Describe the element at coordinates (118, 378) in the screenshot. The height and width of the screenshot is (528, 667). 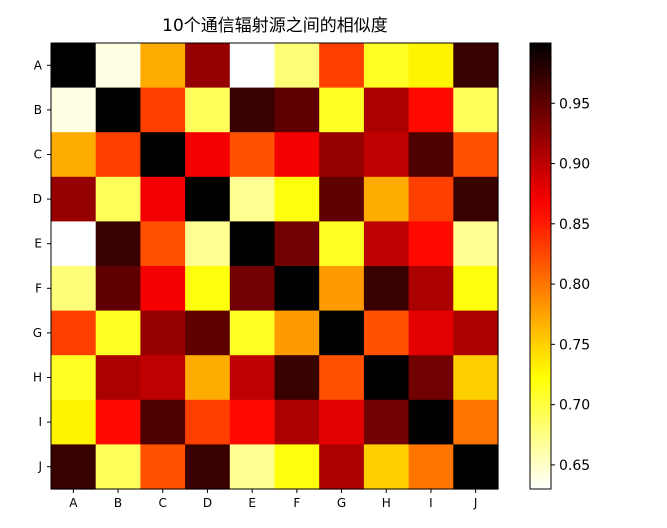
I see `heatmap-cell-H-B` at that location.